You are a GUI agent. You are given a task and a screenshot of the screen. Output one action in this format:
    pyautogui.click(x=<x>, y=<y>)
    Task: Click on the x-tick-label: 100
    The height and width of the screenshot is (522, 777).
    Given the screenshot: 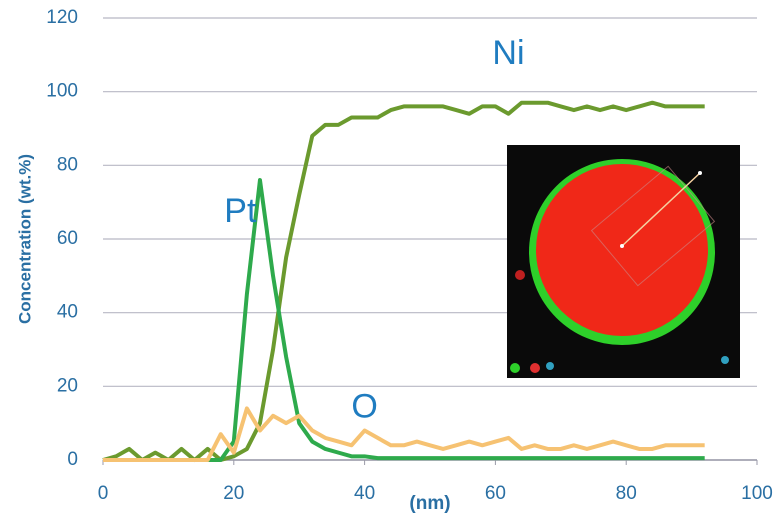 What is the action you would take?
    pyautogui.click(x=757, y=493)
    